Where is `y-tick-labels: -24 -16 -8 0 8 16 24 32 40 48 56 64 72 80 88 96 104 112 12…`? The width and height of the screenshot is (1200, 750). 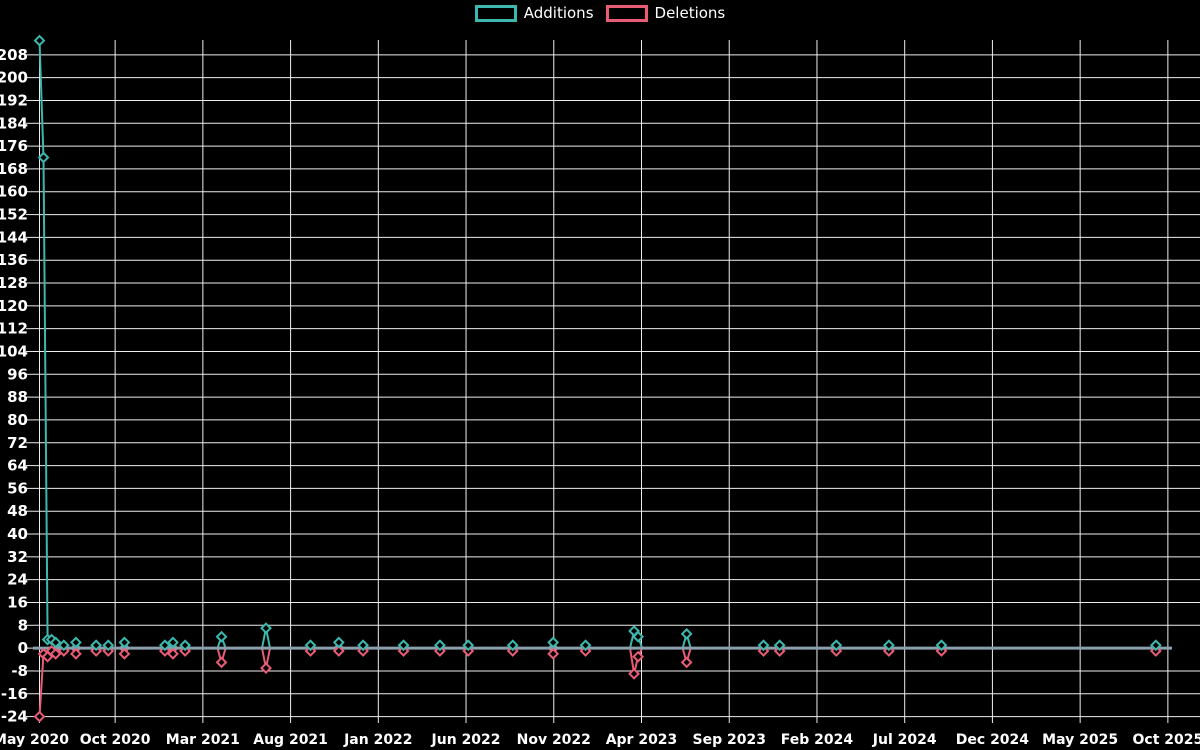
y-tick-labels: -24 -16 -8 0 8 16 24 32 40 48 56 64 72 80 88 96 104 112 12… is located at coordinates (14, 386).